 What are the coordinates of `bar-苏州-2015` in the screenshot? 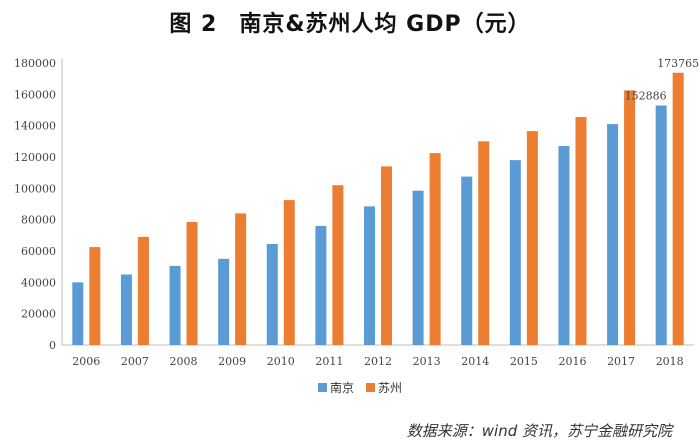 It's located at (532, 238).